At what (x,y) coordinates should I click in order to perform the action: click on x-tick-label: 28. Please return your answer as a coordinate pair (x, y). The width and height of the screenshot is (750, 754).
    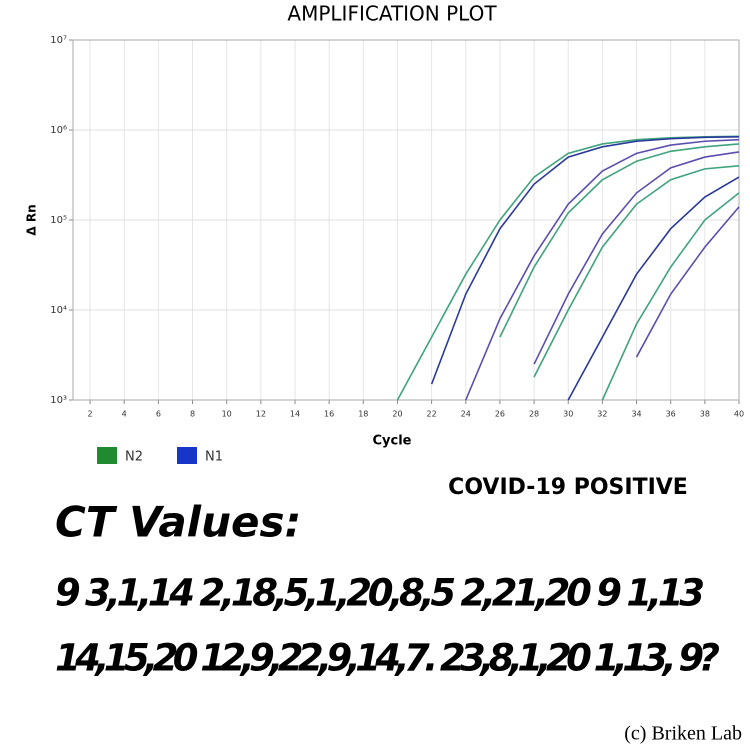
    Looking at the image, I should click on (534, 414).